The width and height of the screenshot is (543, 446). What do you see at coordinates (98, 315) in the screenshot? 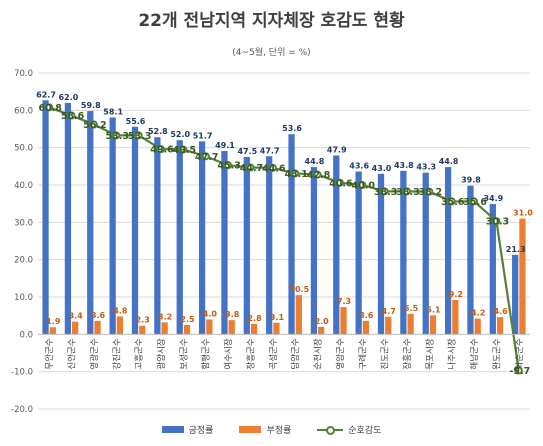
I see `data-label-negative: 3.6` at bounding box center [98, 315].